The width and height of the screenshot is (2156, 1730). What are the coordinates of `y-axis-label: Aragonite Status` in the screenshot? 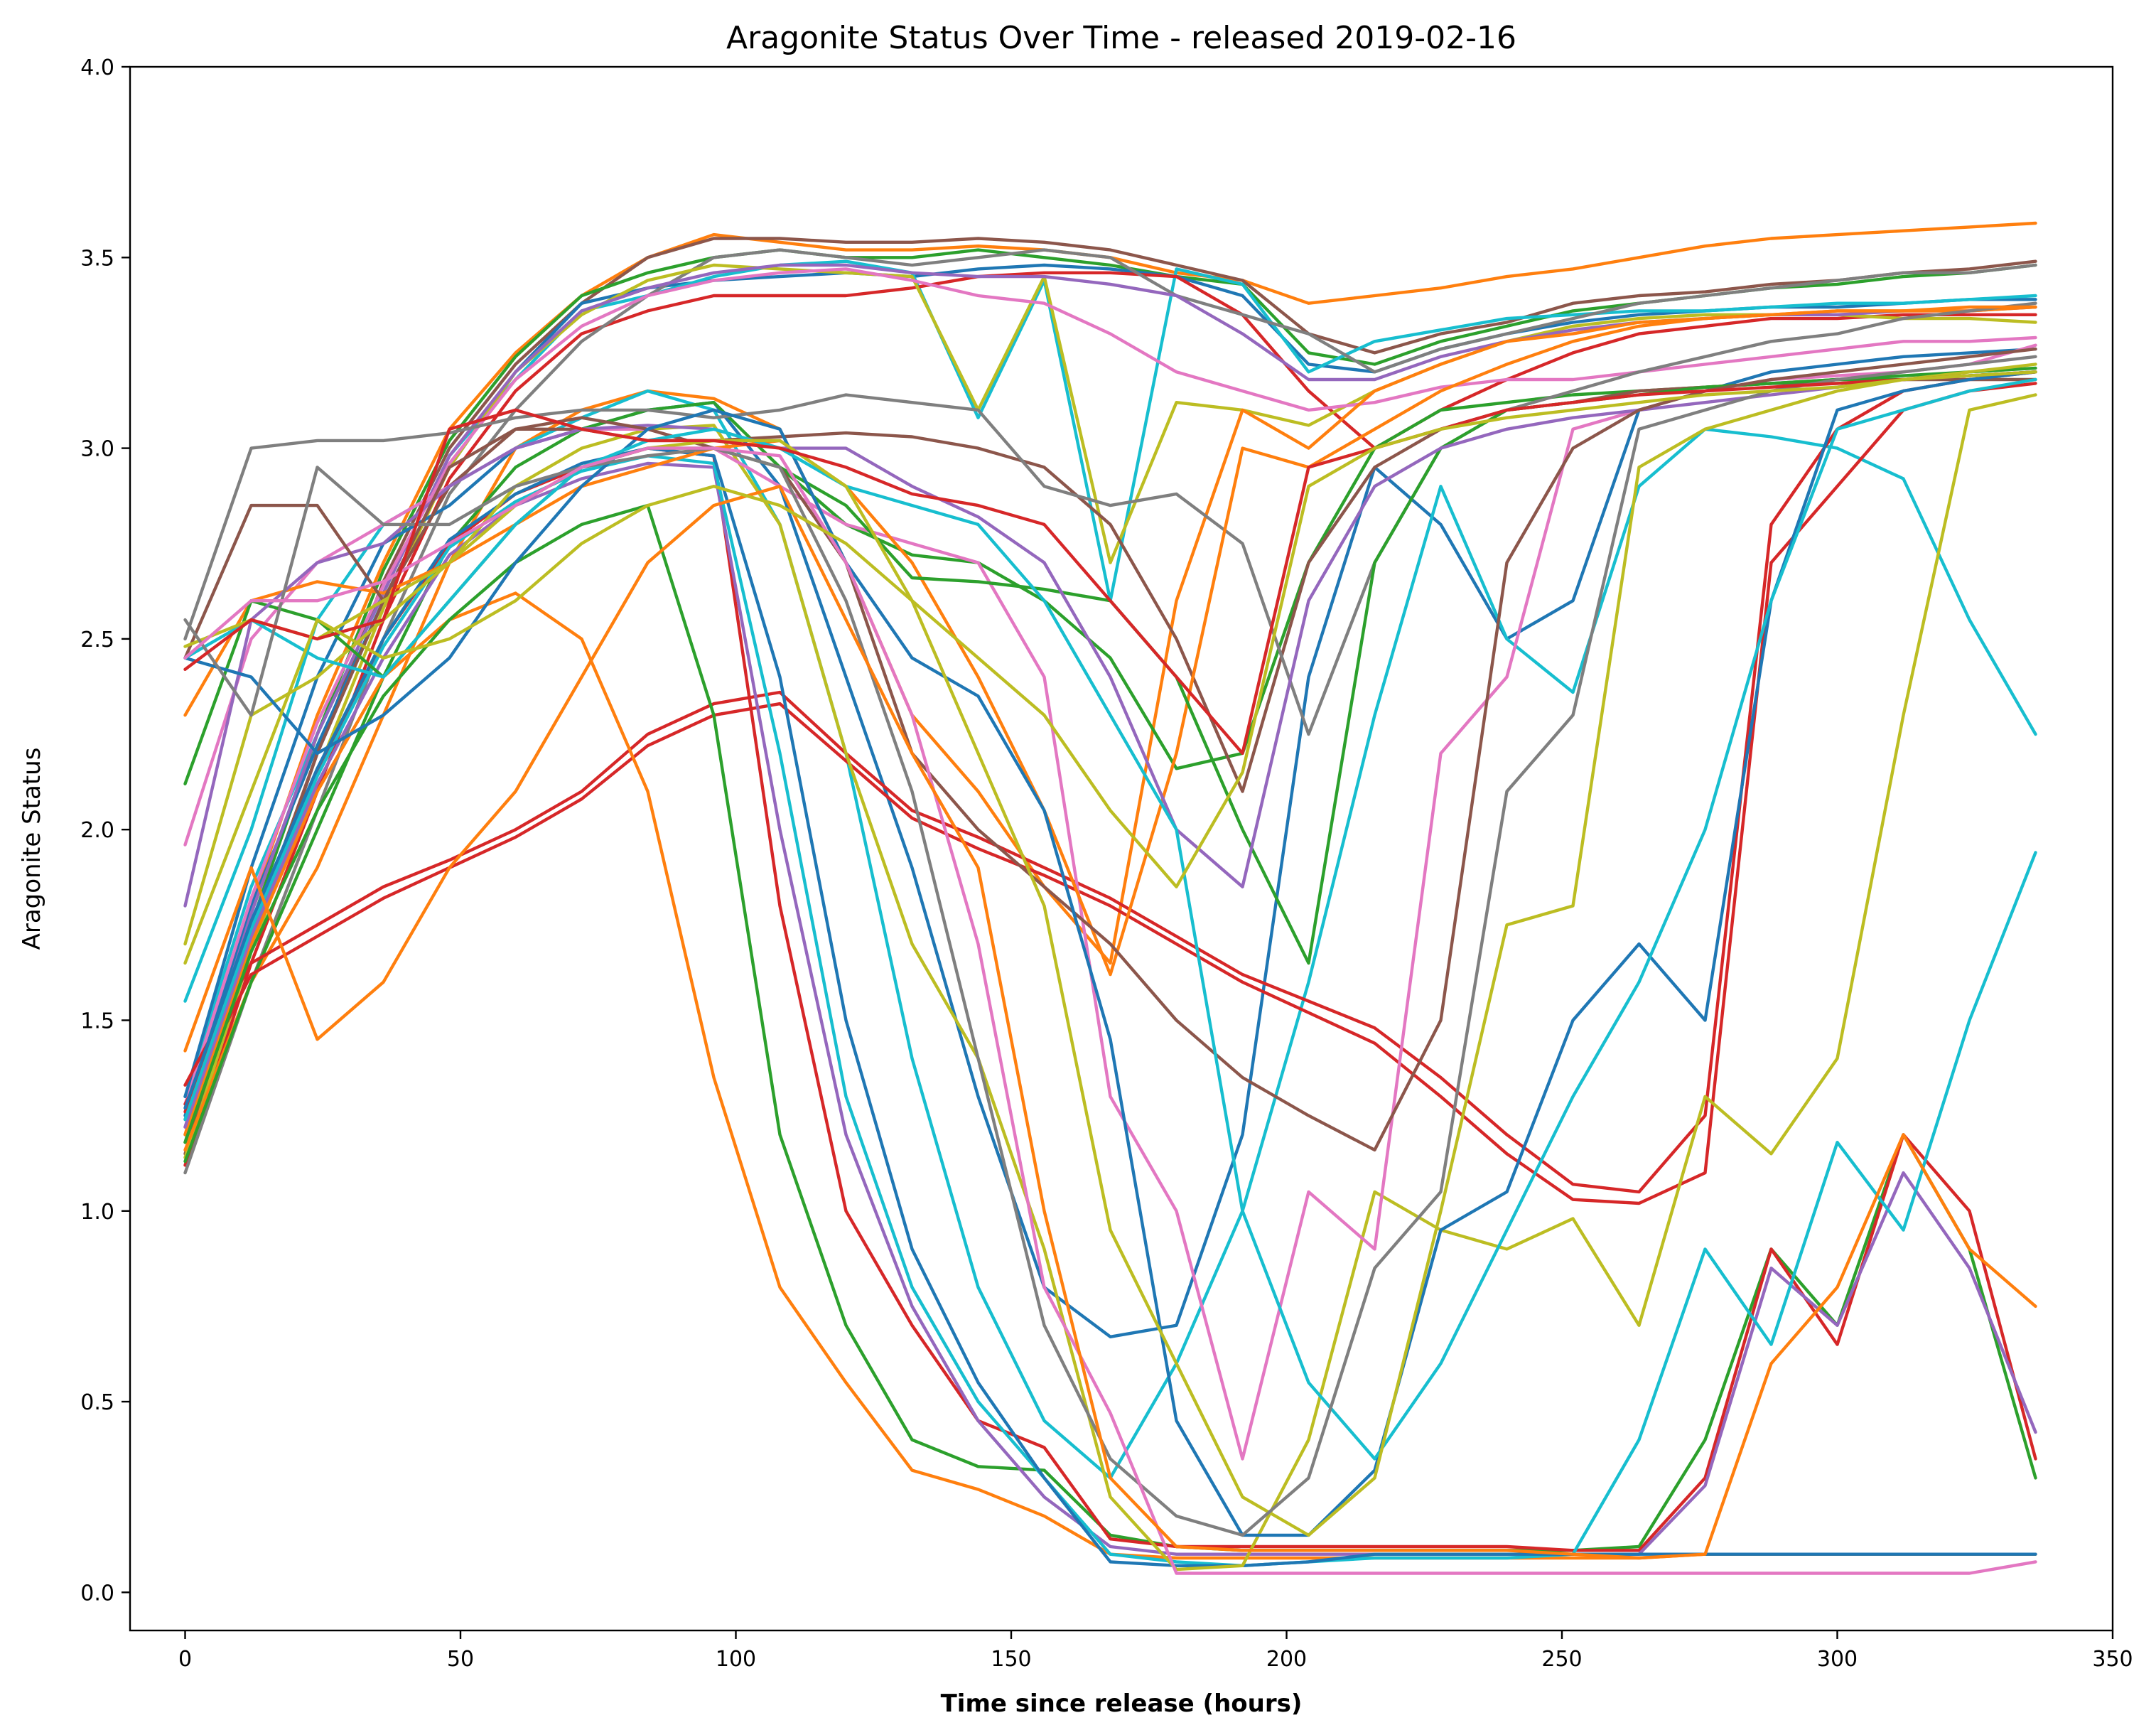 It's located at (32, 849).